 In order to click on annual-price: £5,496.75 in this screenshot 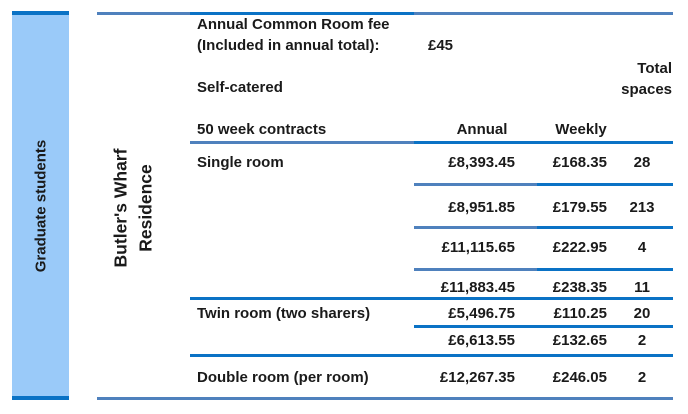, I will do `click(481, 313)`.